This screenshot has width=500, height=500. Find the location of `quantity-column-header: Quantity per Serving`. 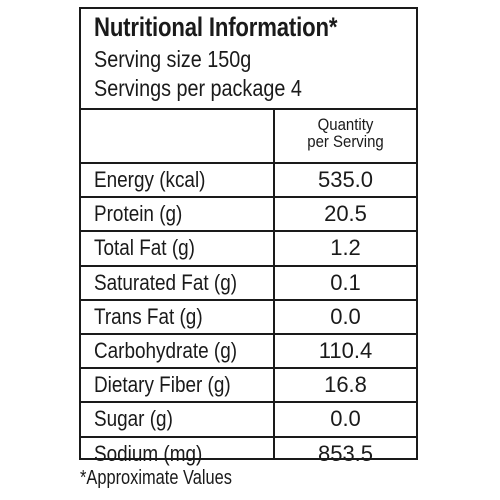

quantity-column-header: Quantity per Serving is located at coordinates (345, 136).